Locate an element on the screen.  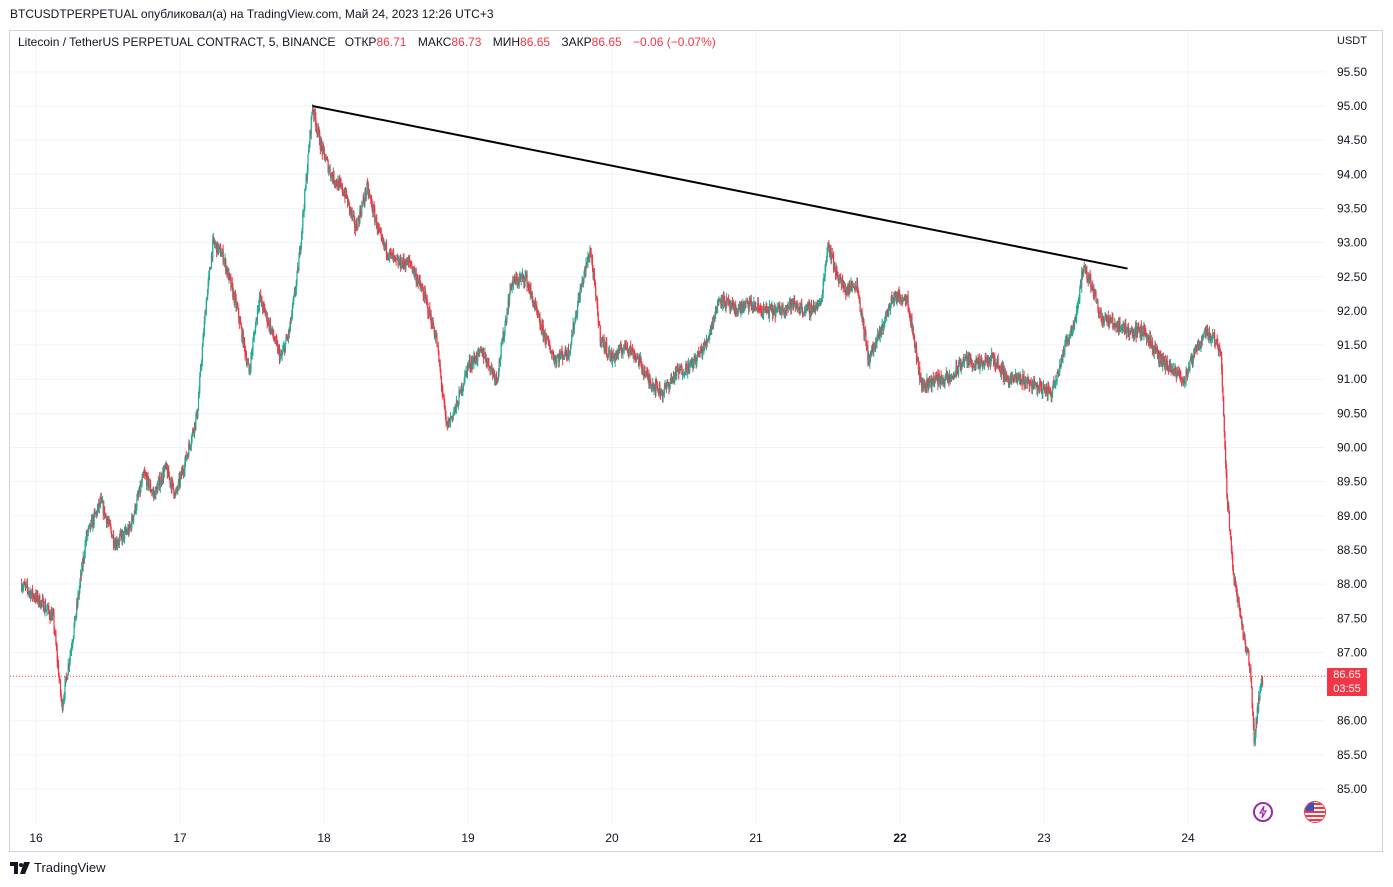
lightning-icon is located at coordinates (1263, 812).